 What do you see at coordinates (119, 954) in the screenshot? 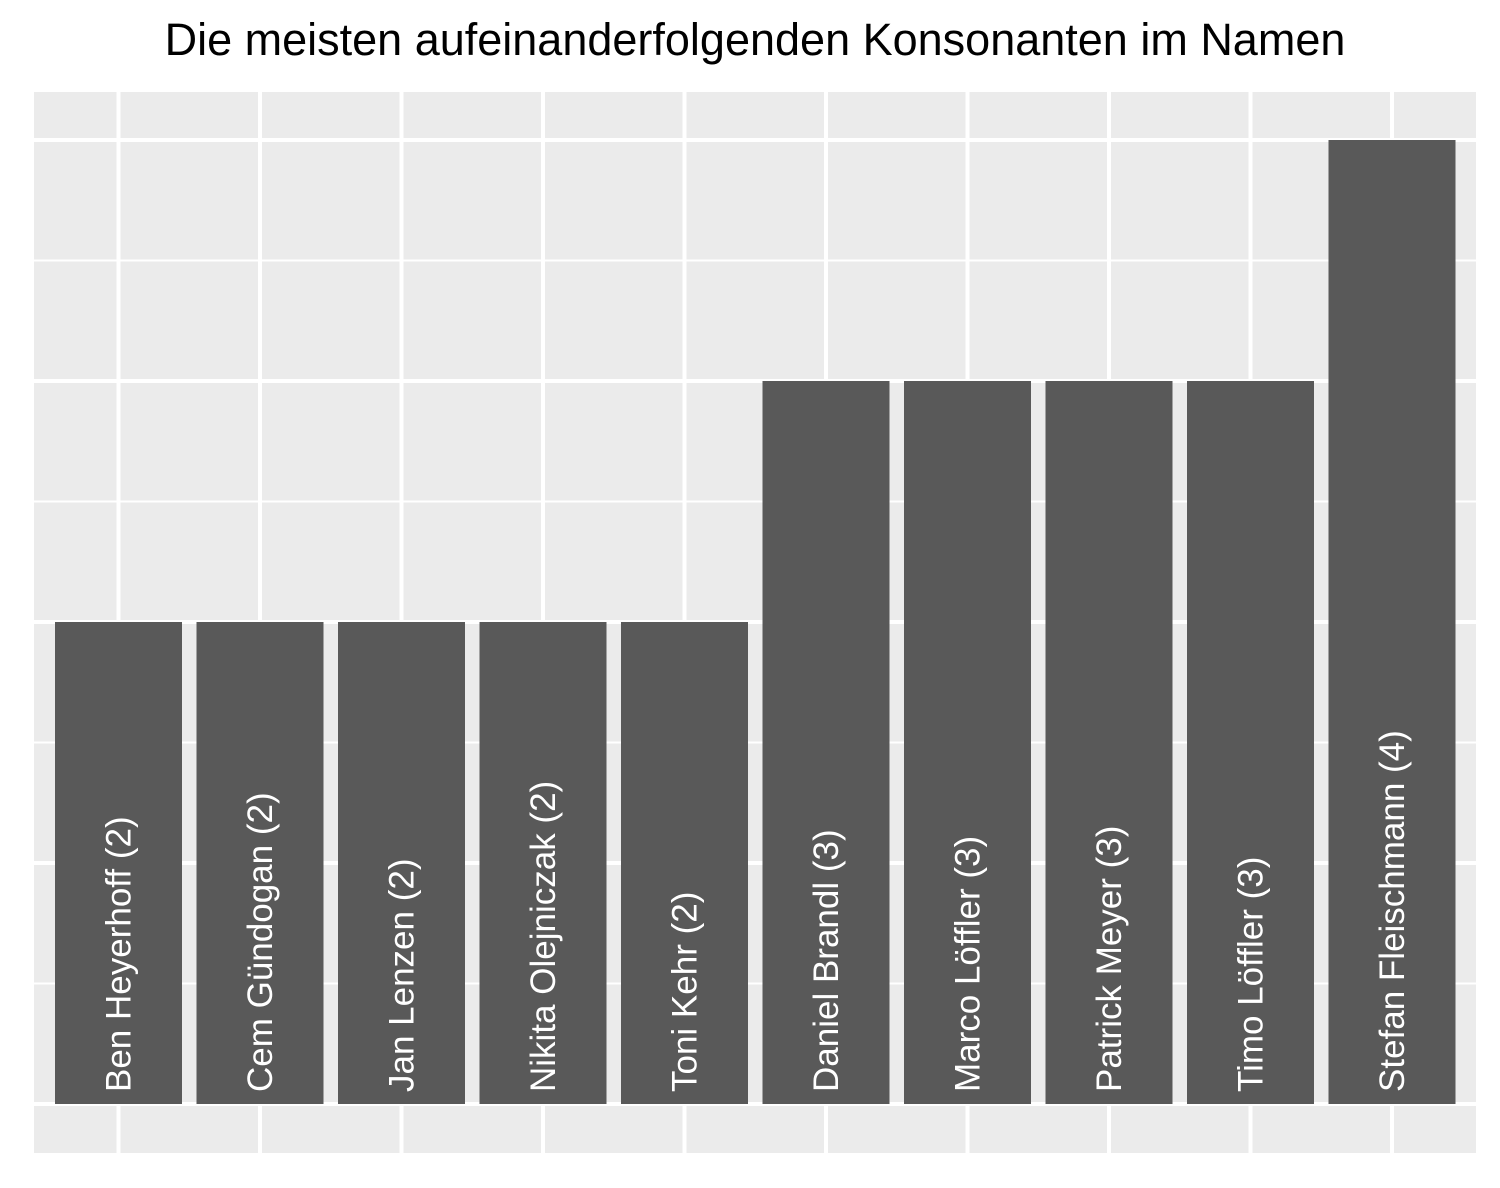
I see `bar-label: Ben Heyerhoff (2)` at bounding box center [119, 954].